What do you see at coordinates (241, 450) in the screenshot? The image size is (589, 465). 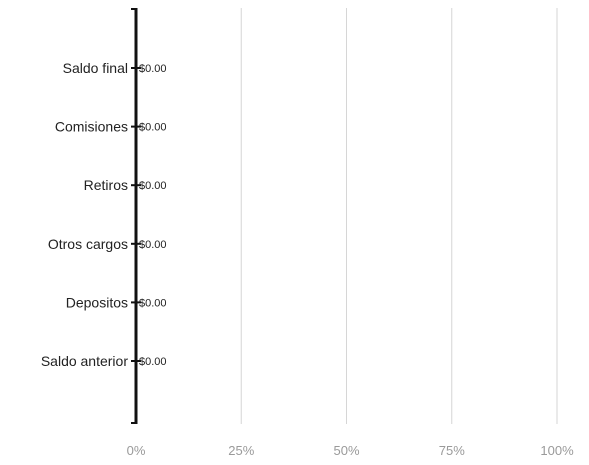 I see `x-tick-label: 25%` at bounding box center [241, 450].